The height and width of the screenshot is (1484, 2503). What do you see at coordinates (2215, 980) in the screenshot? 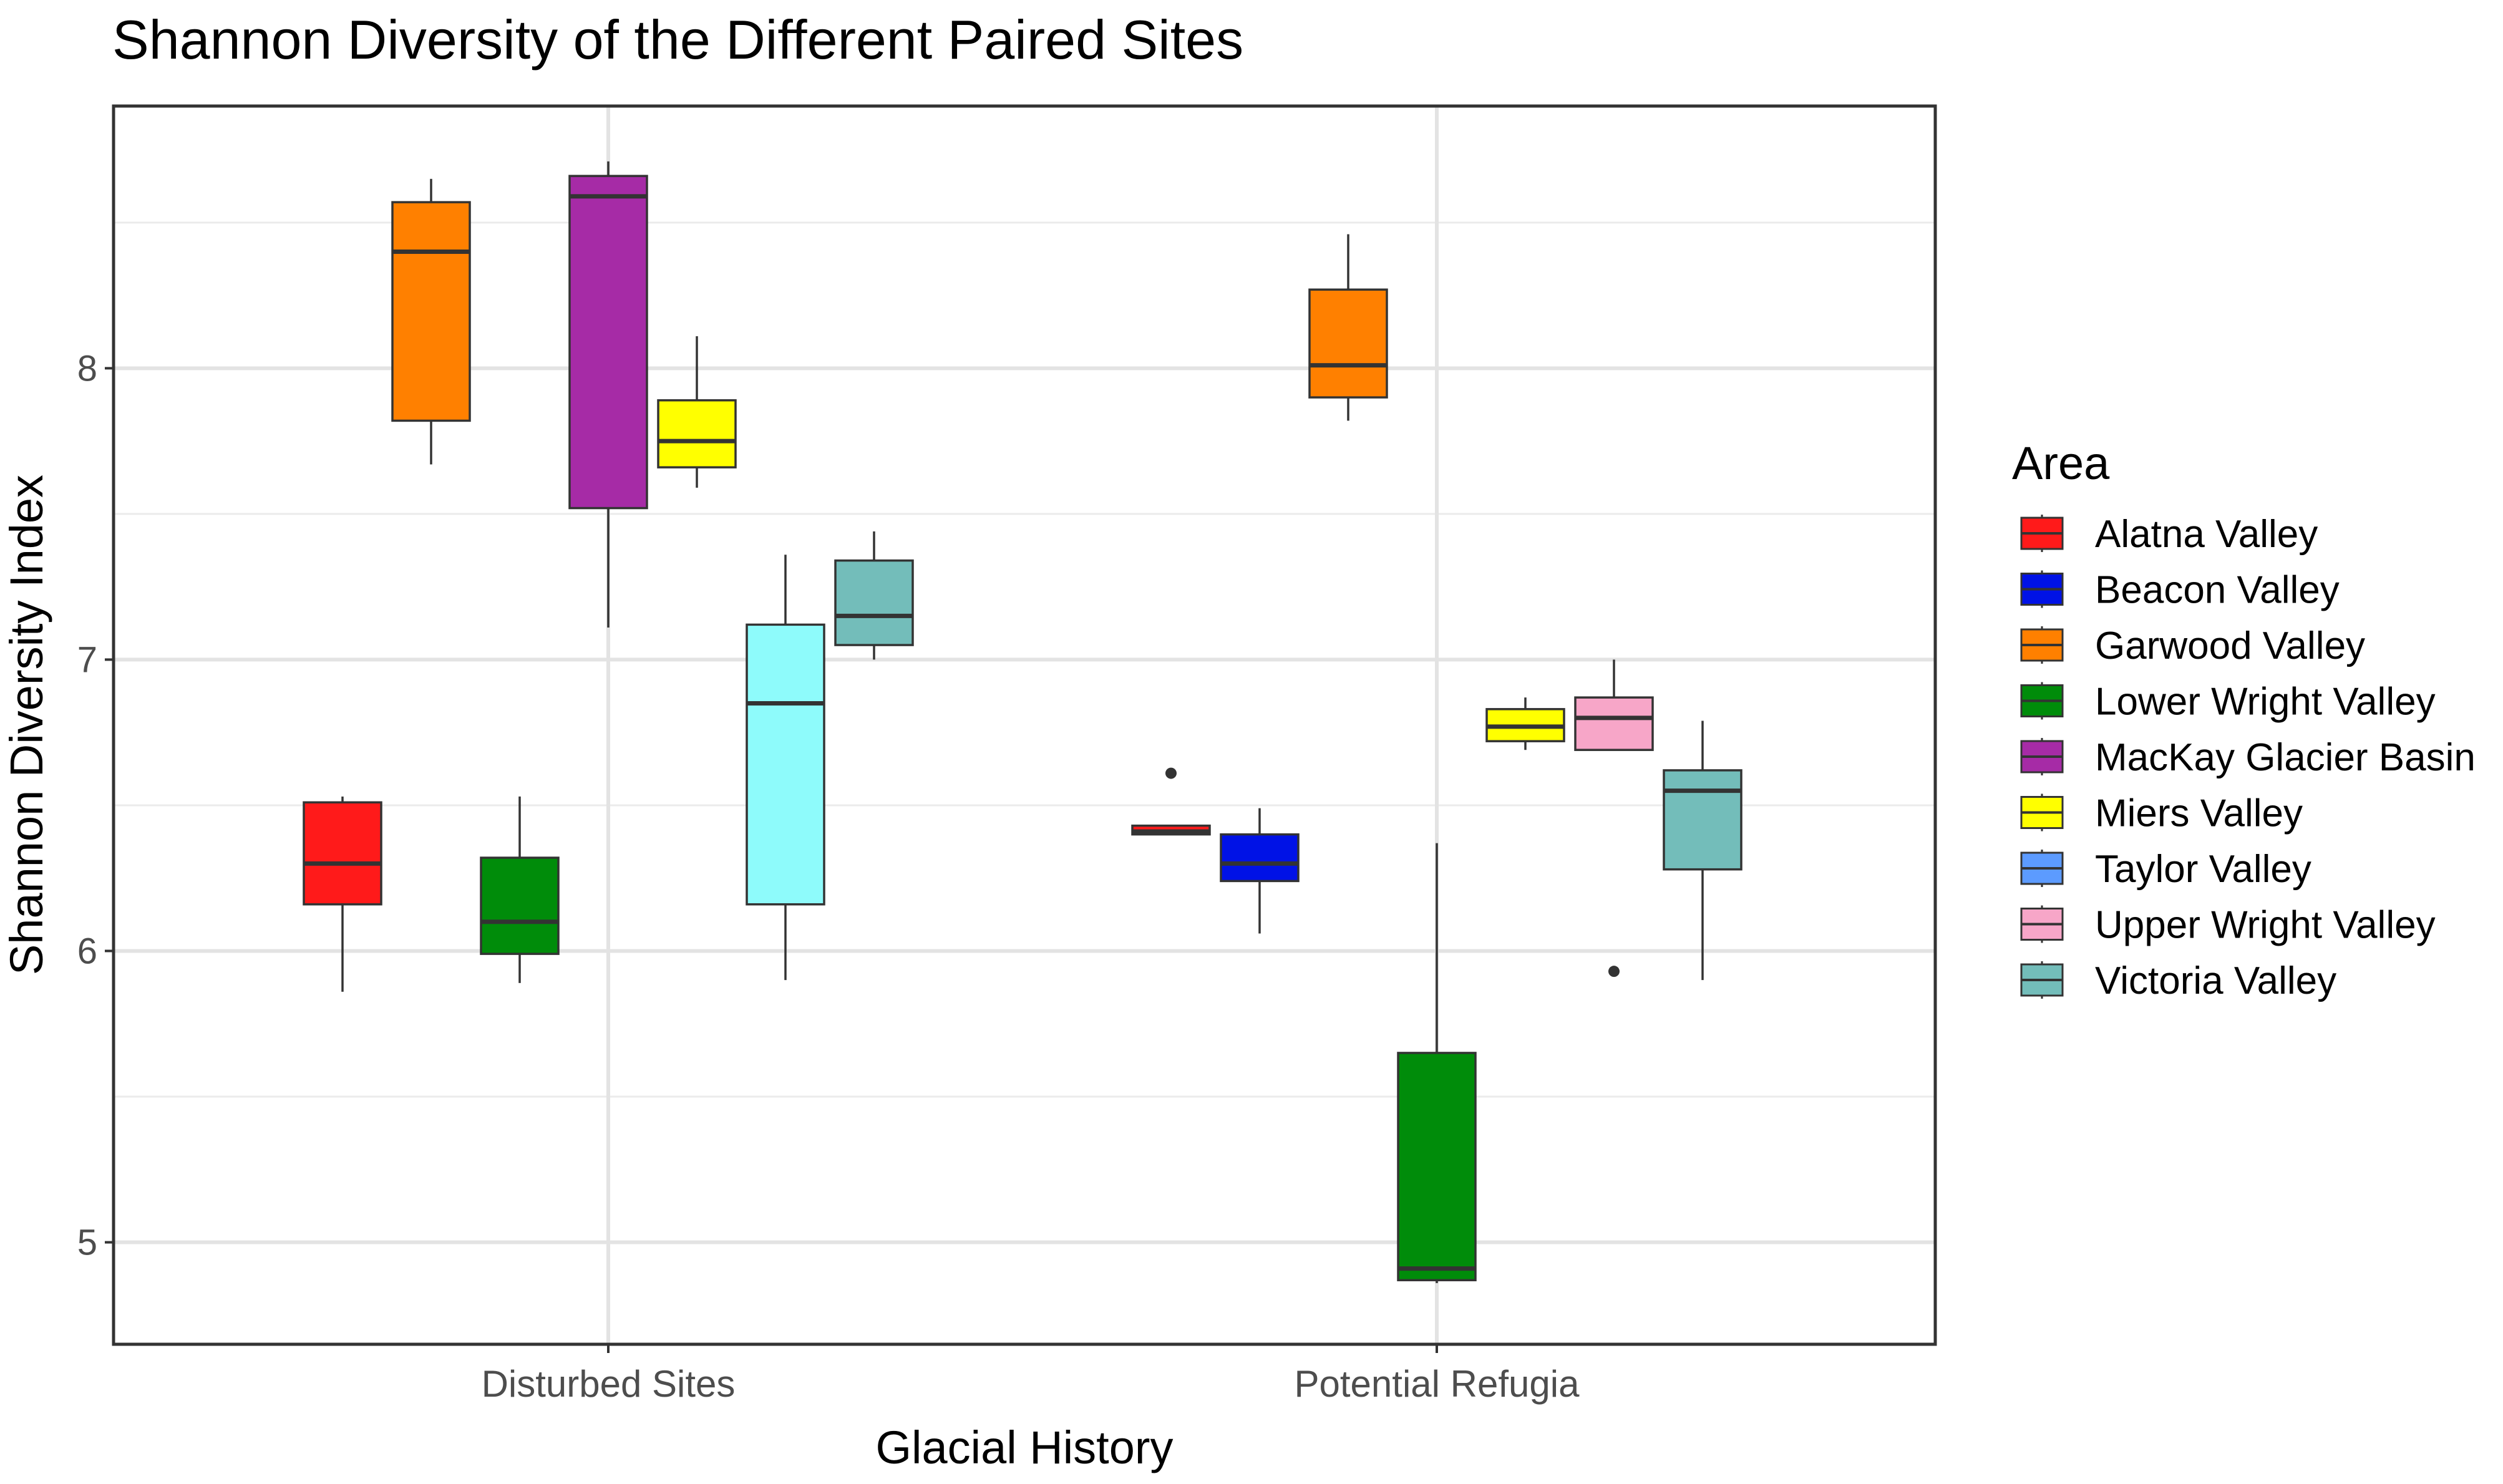
I see `legend-label: Victoria Valley` at bounding box center [2215, 980].